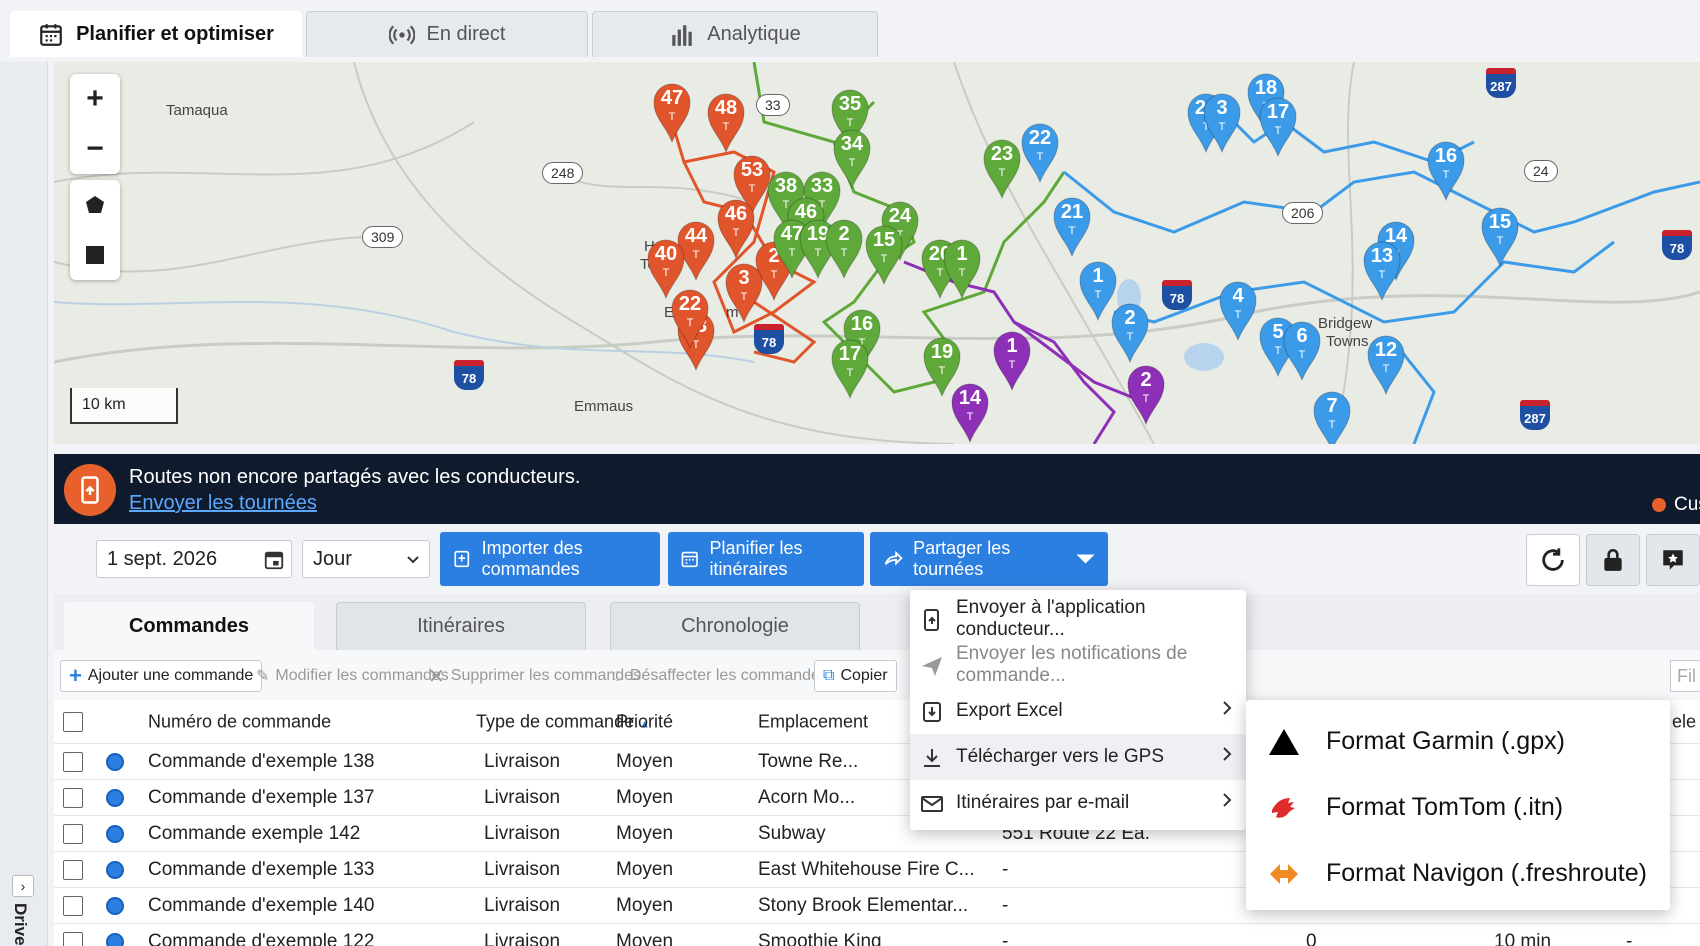  Describe the element at coordinates (735, 34) in the screenshot. I see `tab-analytics: Analytique` at that location.